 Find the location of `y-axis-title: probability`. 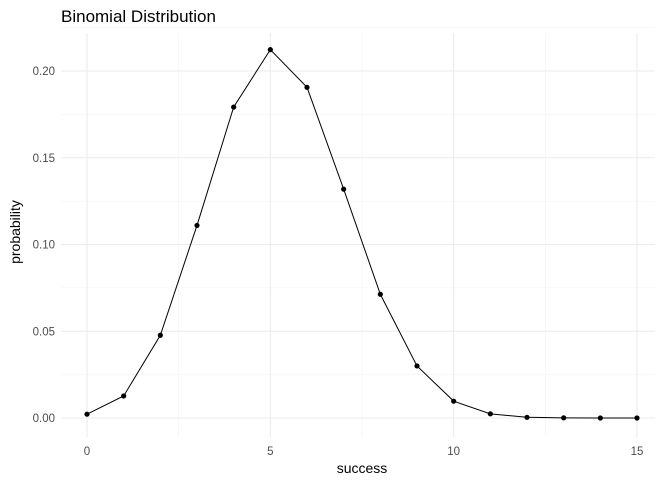

y-axis-title: probability is located at coordinates (15, 232).